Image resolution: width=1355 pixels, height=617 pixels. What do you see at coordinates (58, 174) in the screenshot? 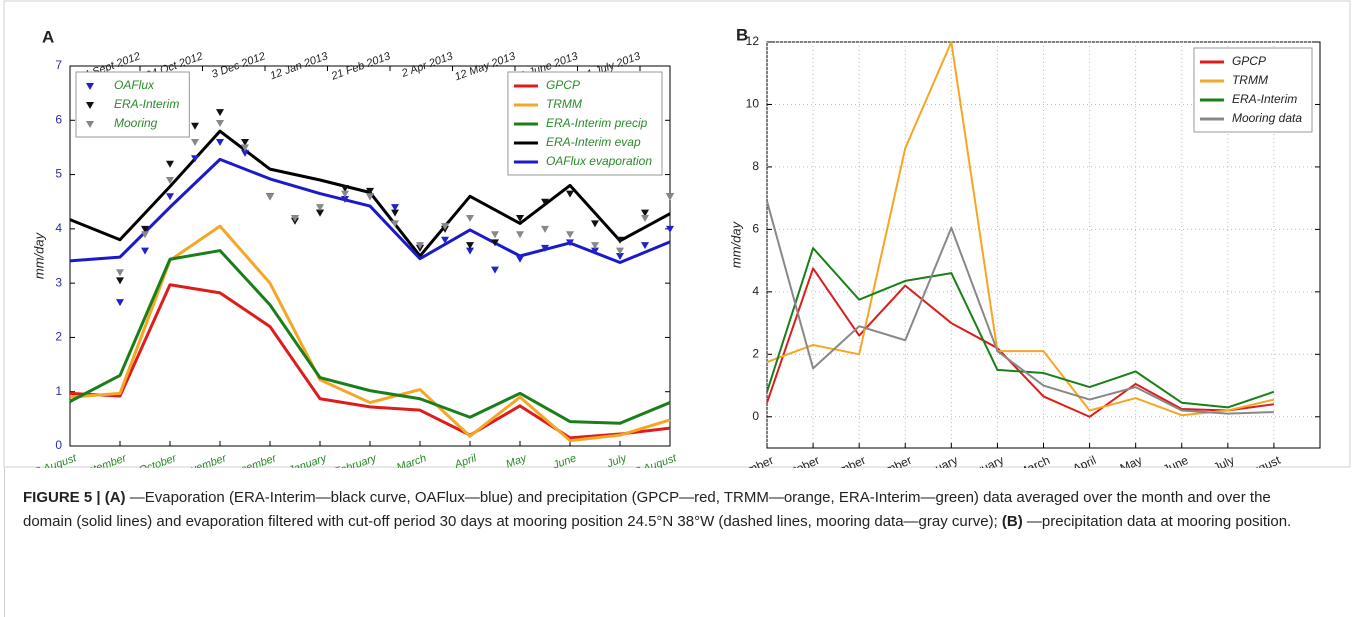
I see `y-tick-label: 5` at bounding box center [58, 174].